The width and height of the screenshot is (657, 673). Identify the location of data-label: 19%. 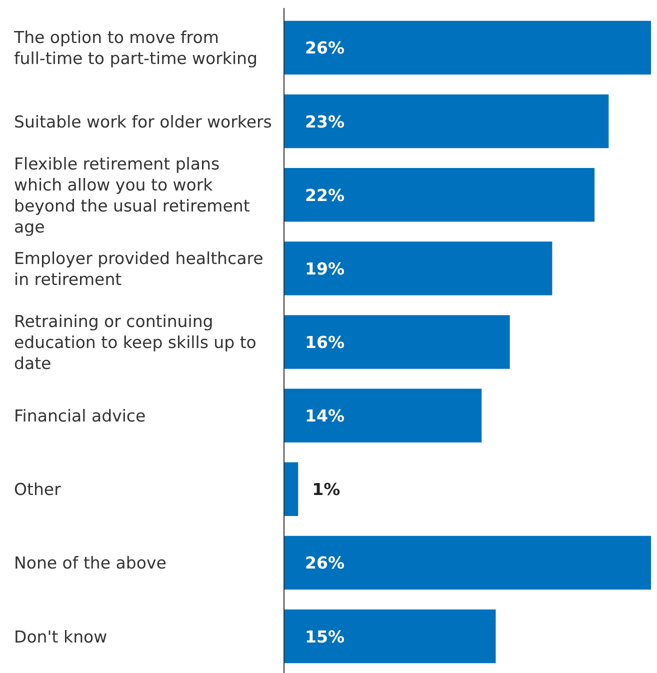
(325, 268).